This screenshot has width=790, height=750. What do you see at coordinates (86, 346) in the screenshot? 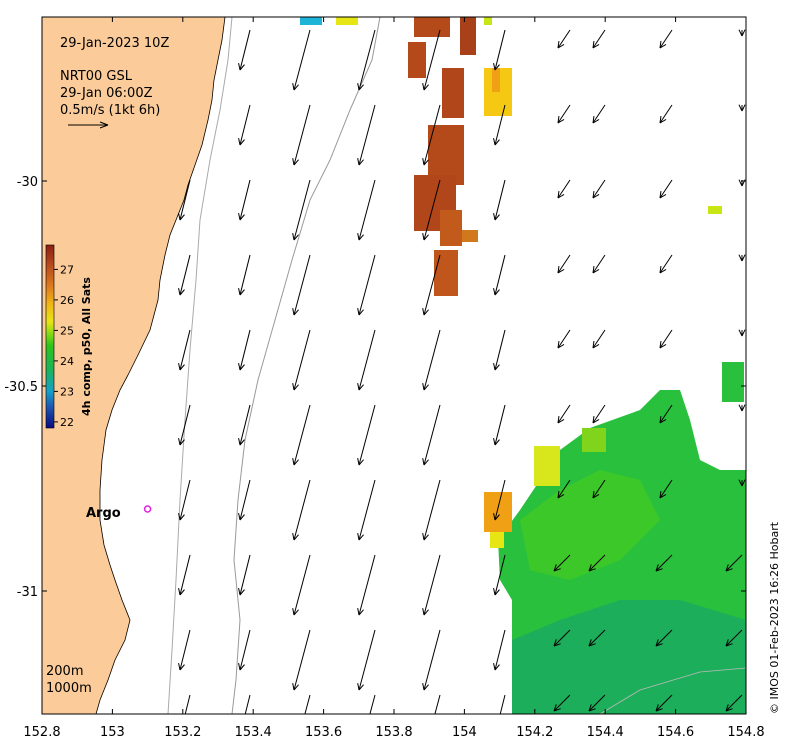
I see `colorbar-title: 4h comp, p50, All Sats` at bounding box center [86, 346].